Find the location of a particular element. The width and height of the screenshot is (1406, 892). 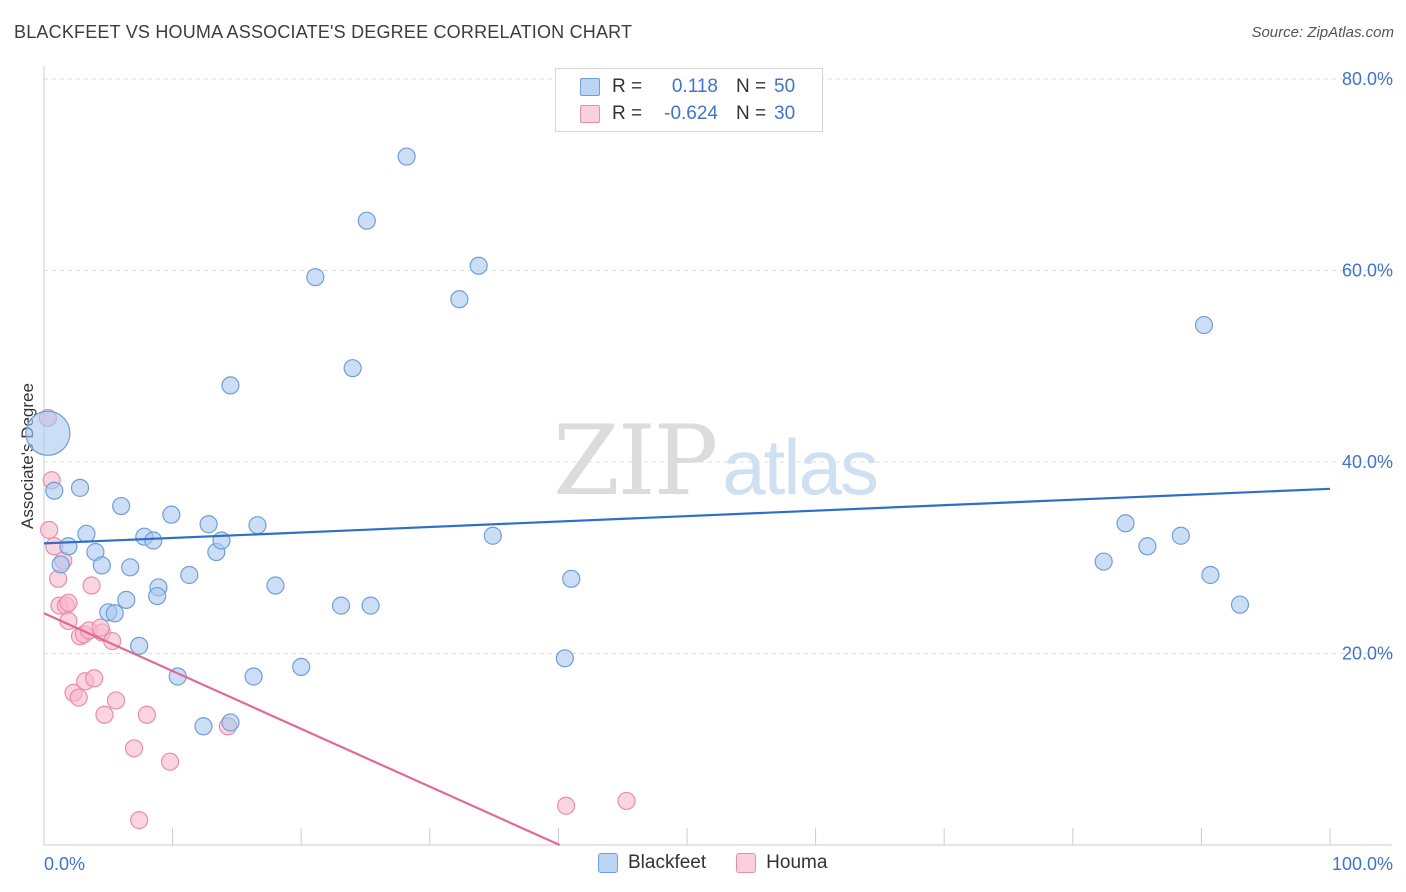

chart-source: Source: ZipAtlas.com is located at coordinates (1322, 32).